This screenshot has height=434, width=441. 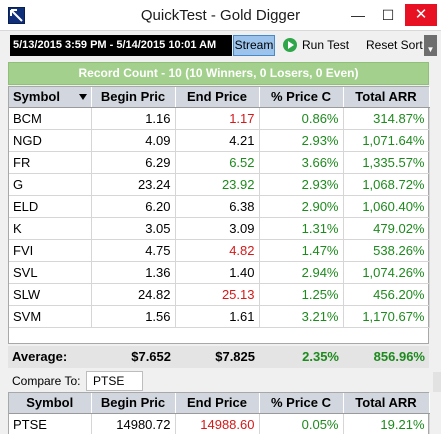 What do you see at coordinates (50, 316) in the screenshot?
I see `symbol-cell: SVM` at bounding box center [50, 316].